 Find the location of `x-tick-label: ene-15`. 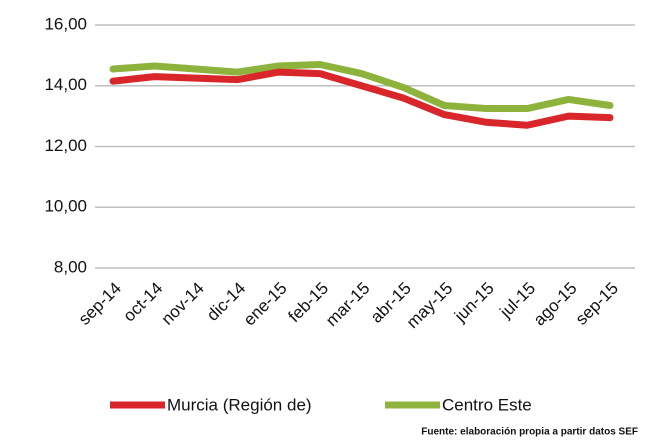

x-tick-label: ene-15 is located at coordinates (265, 304).